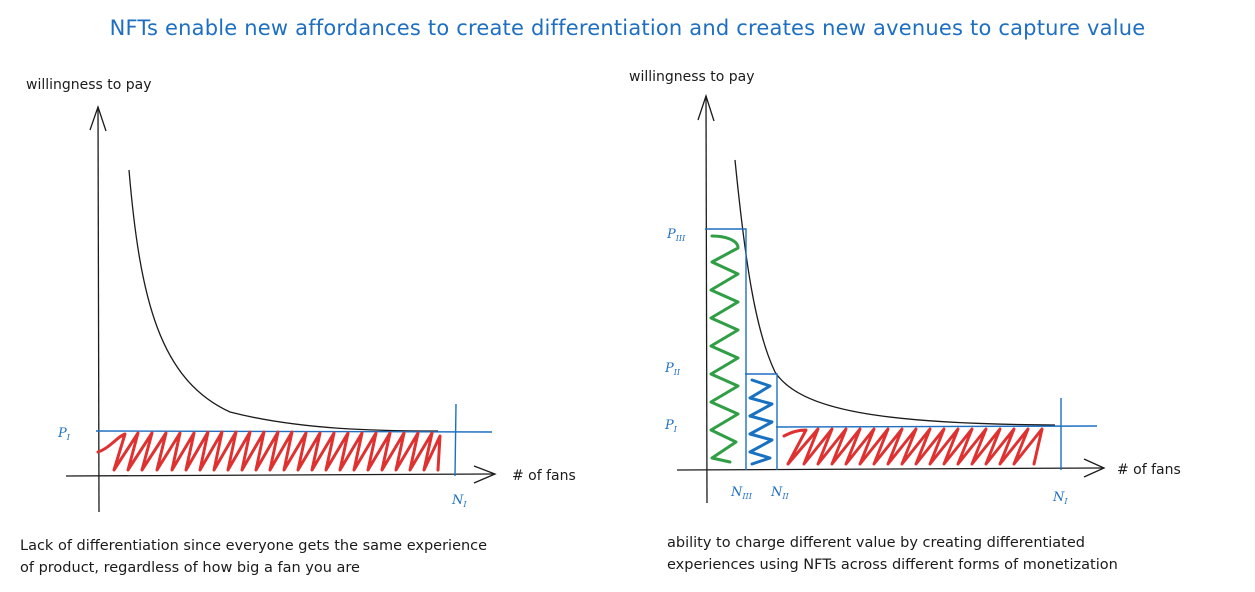 This screenshot has width=1255, height=592. I want to click on right-demand-curve, so click(895, 292).